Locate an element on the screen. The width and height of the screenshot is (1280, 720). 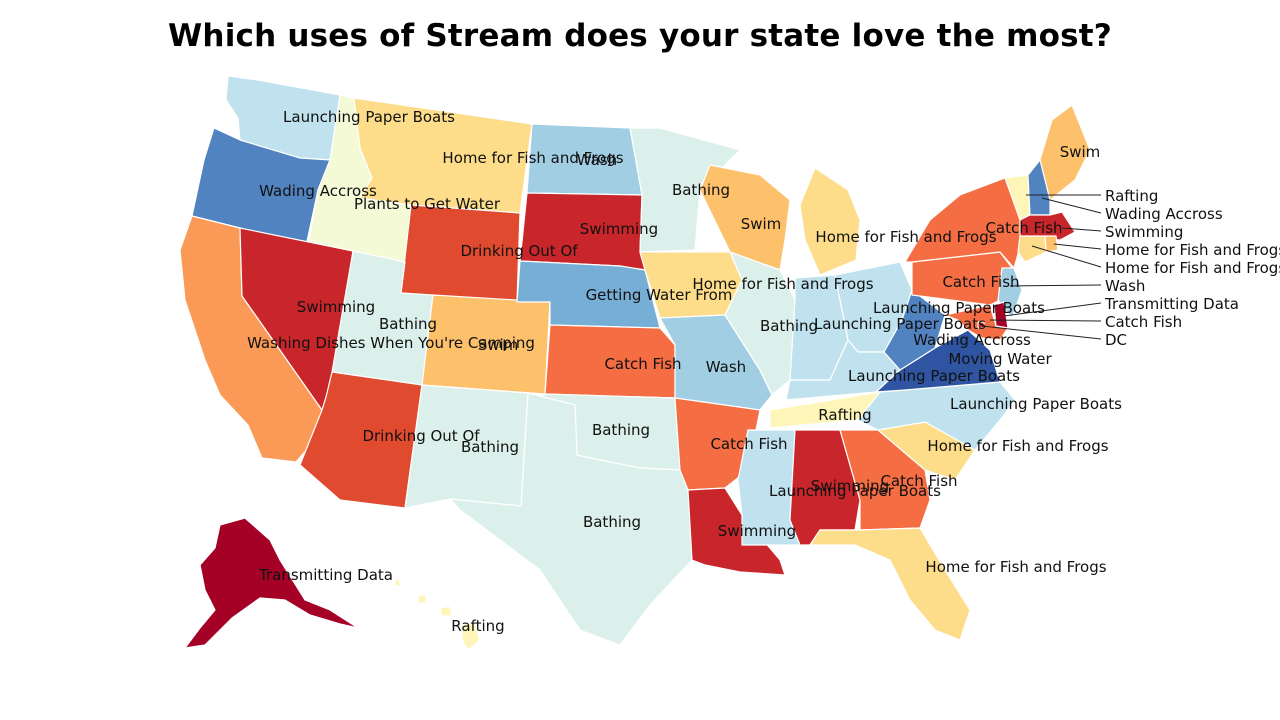
callout-label-ri: Home for Fish and Frogs is located at coordinates (1192, 250).